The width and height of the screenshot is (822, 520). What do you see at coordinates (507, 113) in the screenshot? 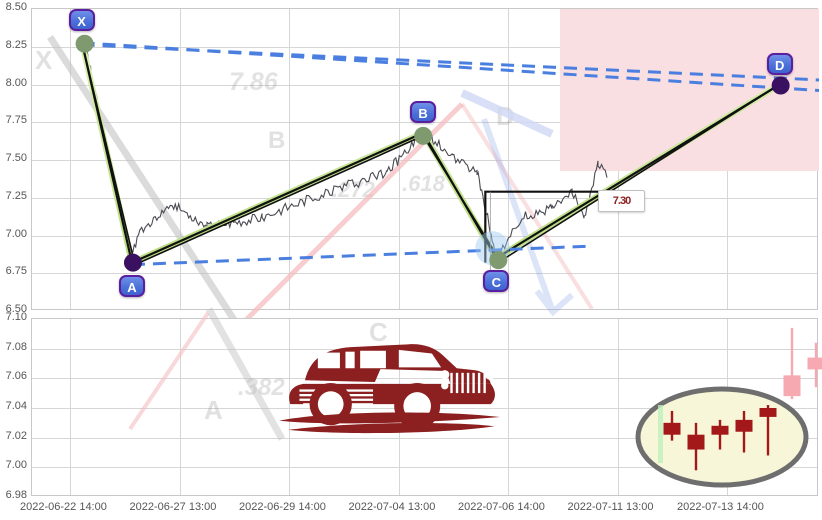
I see `ghost-guide-blue` at bounding box center [507, 113].